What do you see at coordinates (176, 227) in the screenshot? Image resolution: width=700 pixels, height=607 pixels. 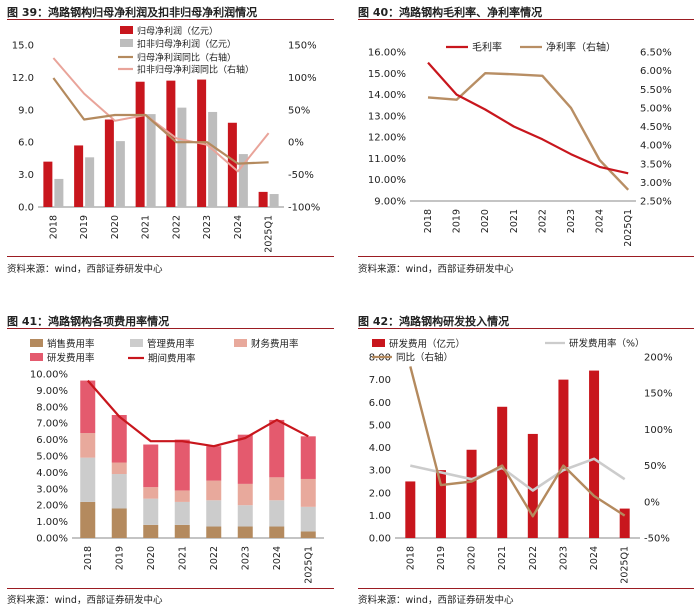 I see `fig39-xtick-4: 2022` at bounding box center [176, 227].